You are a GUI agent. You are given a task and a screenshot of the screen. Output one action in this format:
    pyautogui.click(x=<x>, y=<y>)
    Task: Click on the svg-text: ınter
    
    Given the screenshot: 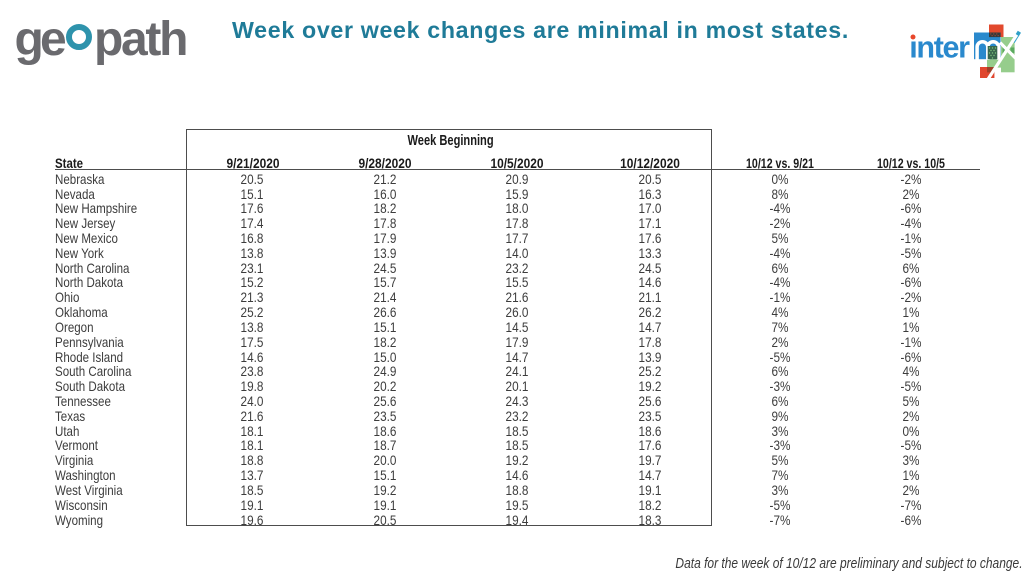 What is the action you would take?
    pyautogui.click(x=939, y=48)
    